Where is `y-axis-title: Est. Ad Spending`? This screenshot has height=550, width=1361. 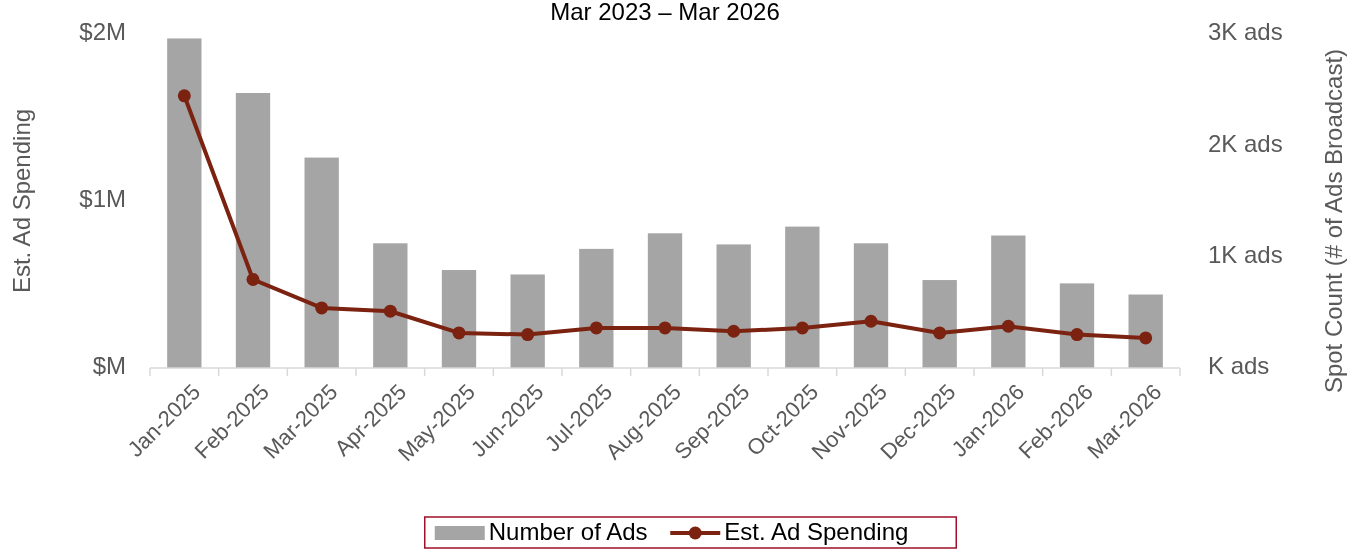 y-axis-title: Est. Ad Spending is located at coordinates (21, 201).